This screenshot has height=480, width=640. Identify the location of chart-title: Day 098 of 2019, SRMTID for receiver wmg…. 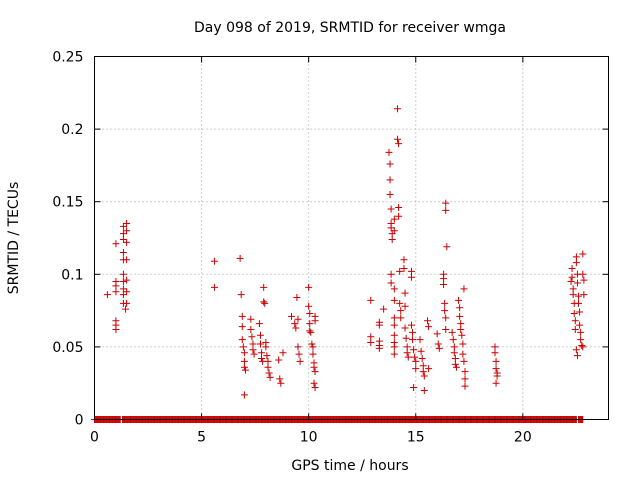
(350, 28).